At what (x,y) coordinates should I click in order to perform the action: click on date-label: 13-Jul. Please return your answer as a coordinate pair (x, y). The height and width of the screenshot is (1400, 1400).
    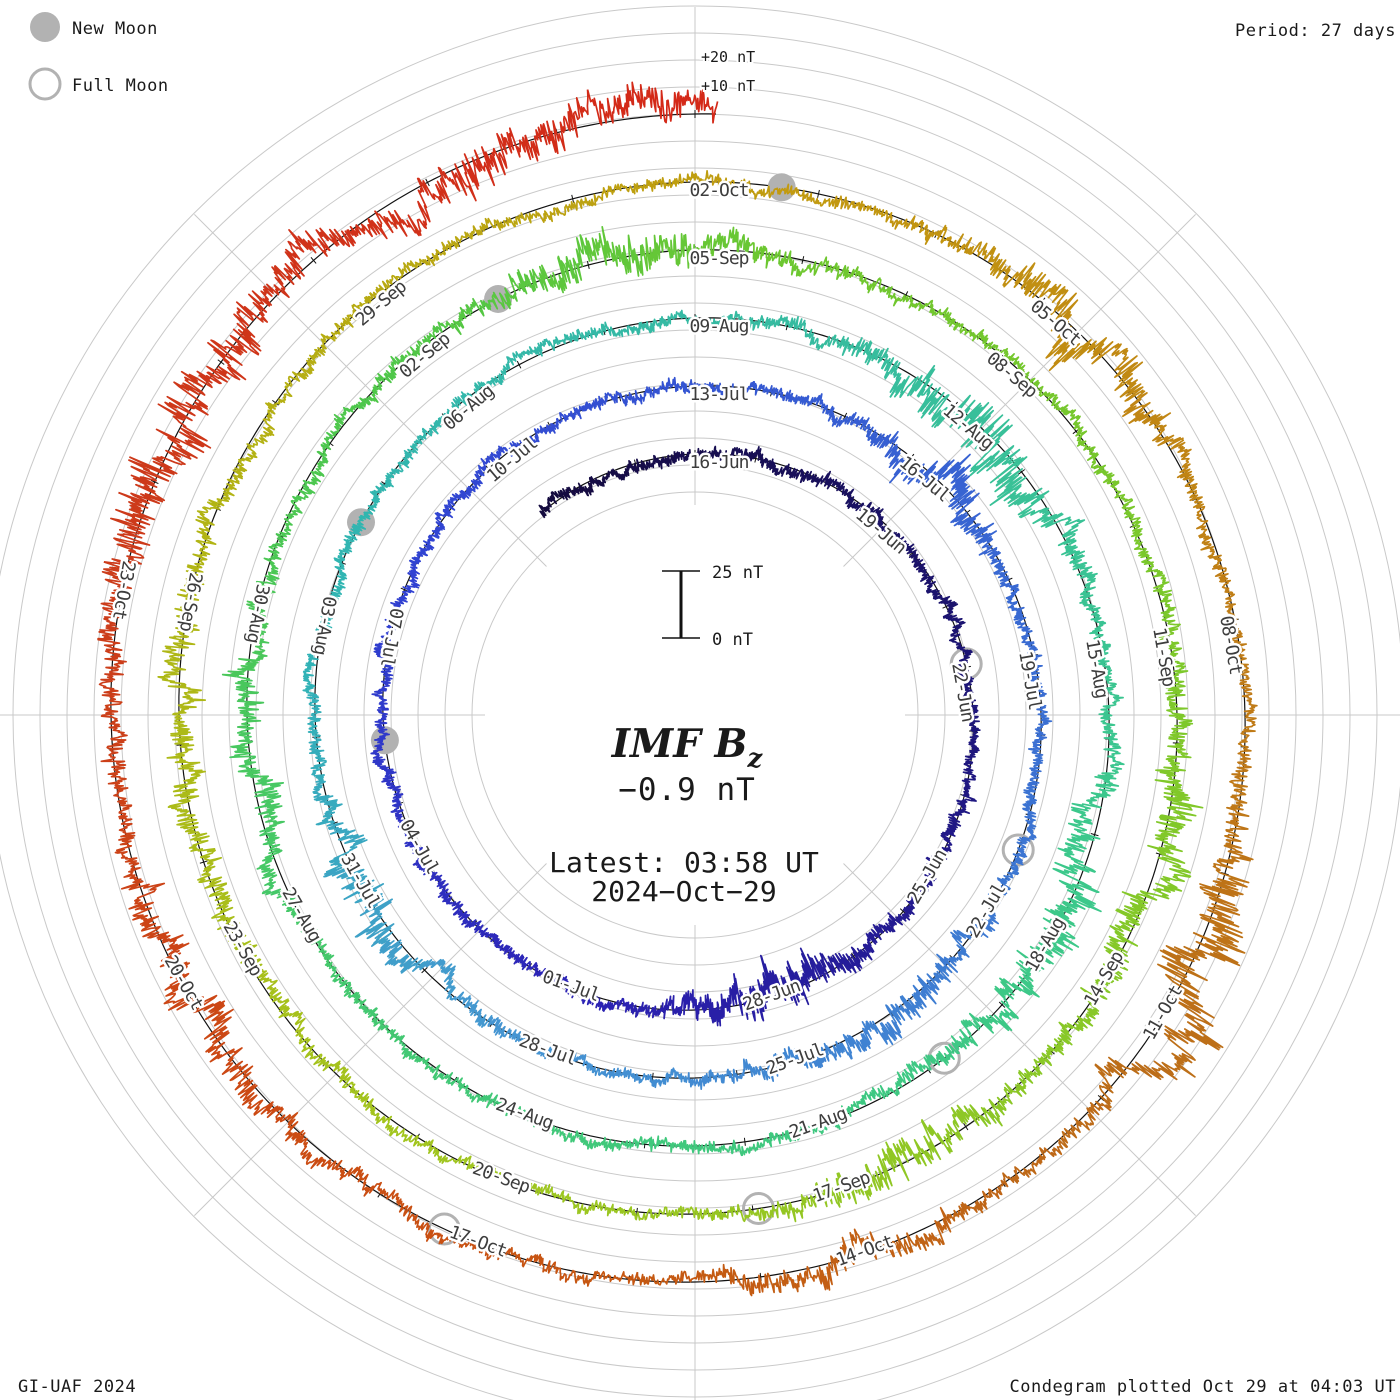
    Looking at the image, I should click on (718, 394).